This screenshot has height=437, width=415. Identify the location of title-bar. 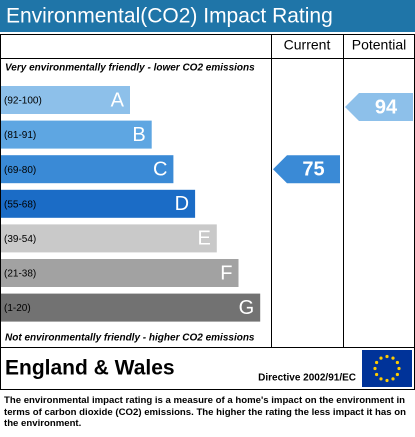
(207, 16).